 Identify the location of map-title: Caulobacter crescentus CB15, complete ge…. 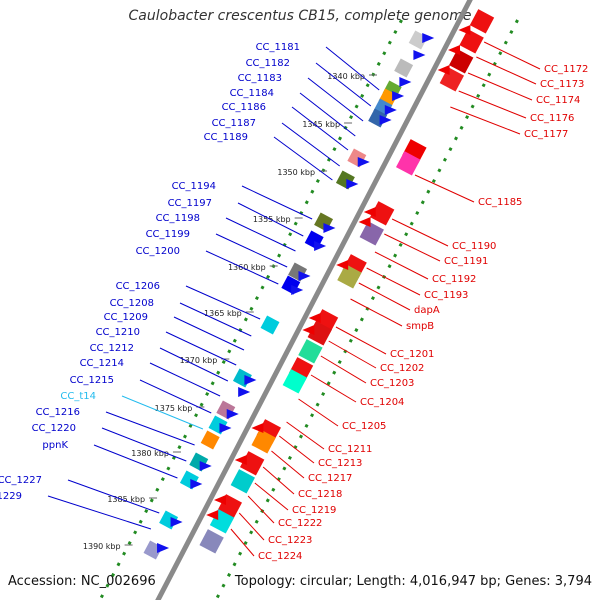
(300, 16).